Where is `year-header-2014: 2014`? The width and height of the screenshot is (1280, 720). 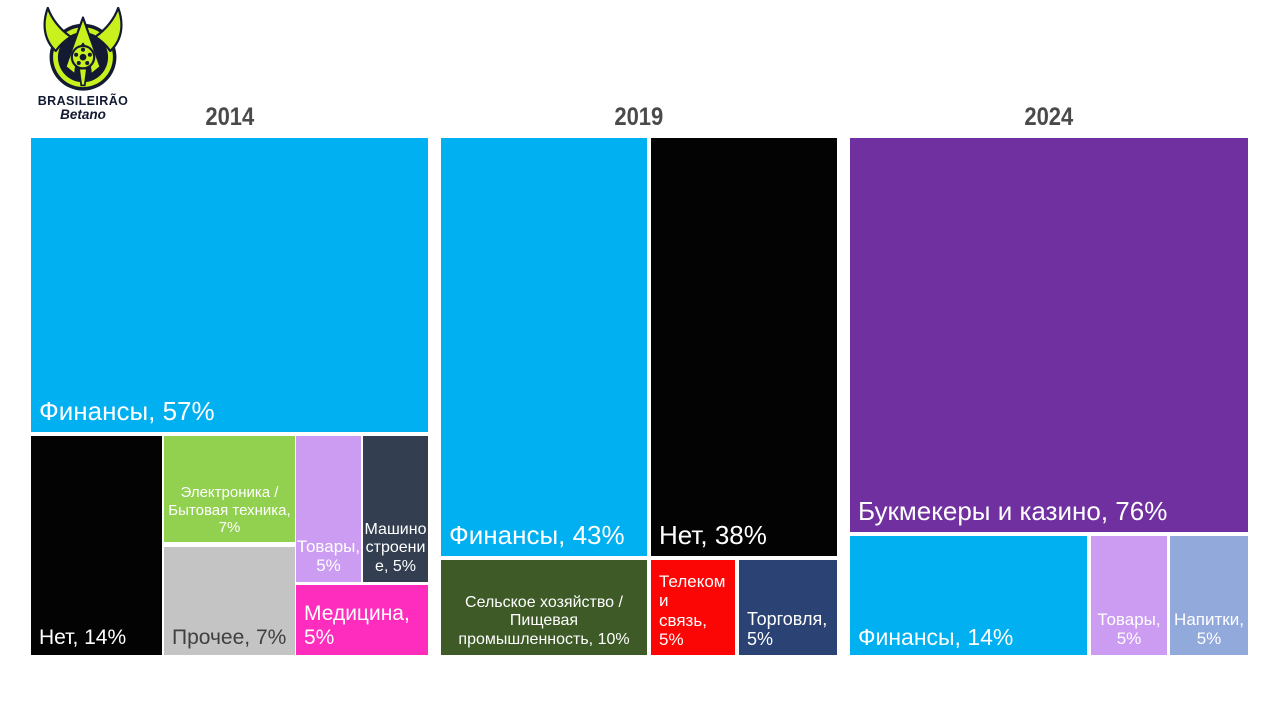 year-header-2014: 2014 is located at coordinates (229, 117).